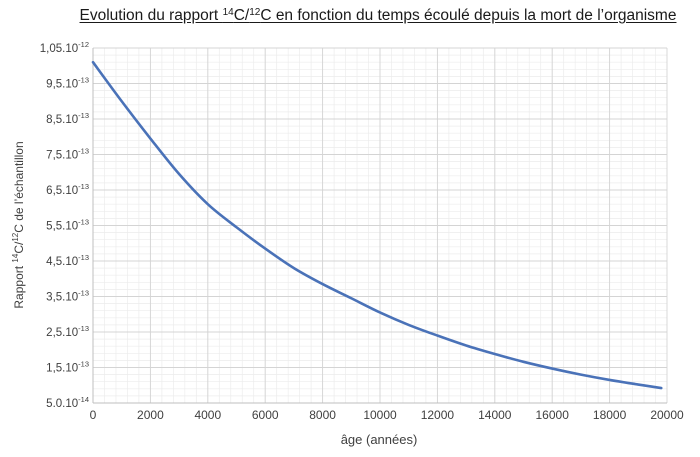 The height and width of the screenshot is (457, 700). I want to click on x-tick-label: 14000, so click(495, 415).